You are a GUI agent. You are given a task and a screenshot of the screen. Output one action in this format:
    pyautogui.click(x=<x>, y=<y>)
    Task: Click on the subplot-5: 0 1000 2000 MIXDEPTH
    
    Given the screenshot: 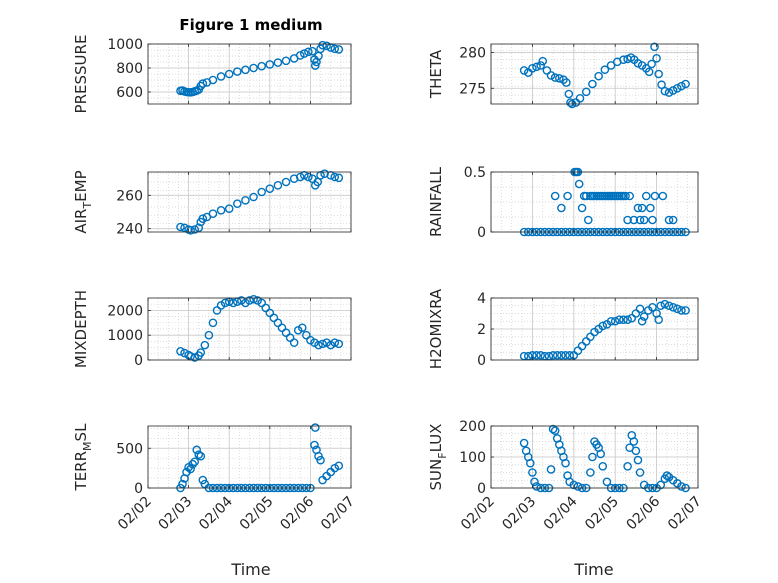 What is the action you would take?
    pyautogui.click(x=212, y=329)
    